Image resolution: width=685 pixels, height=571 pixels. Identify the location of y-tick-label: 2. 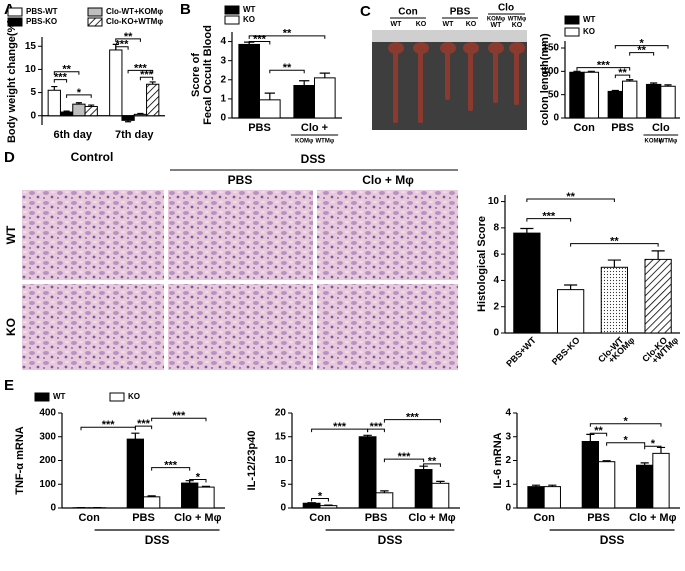
(508, 460).